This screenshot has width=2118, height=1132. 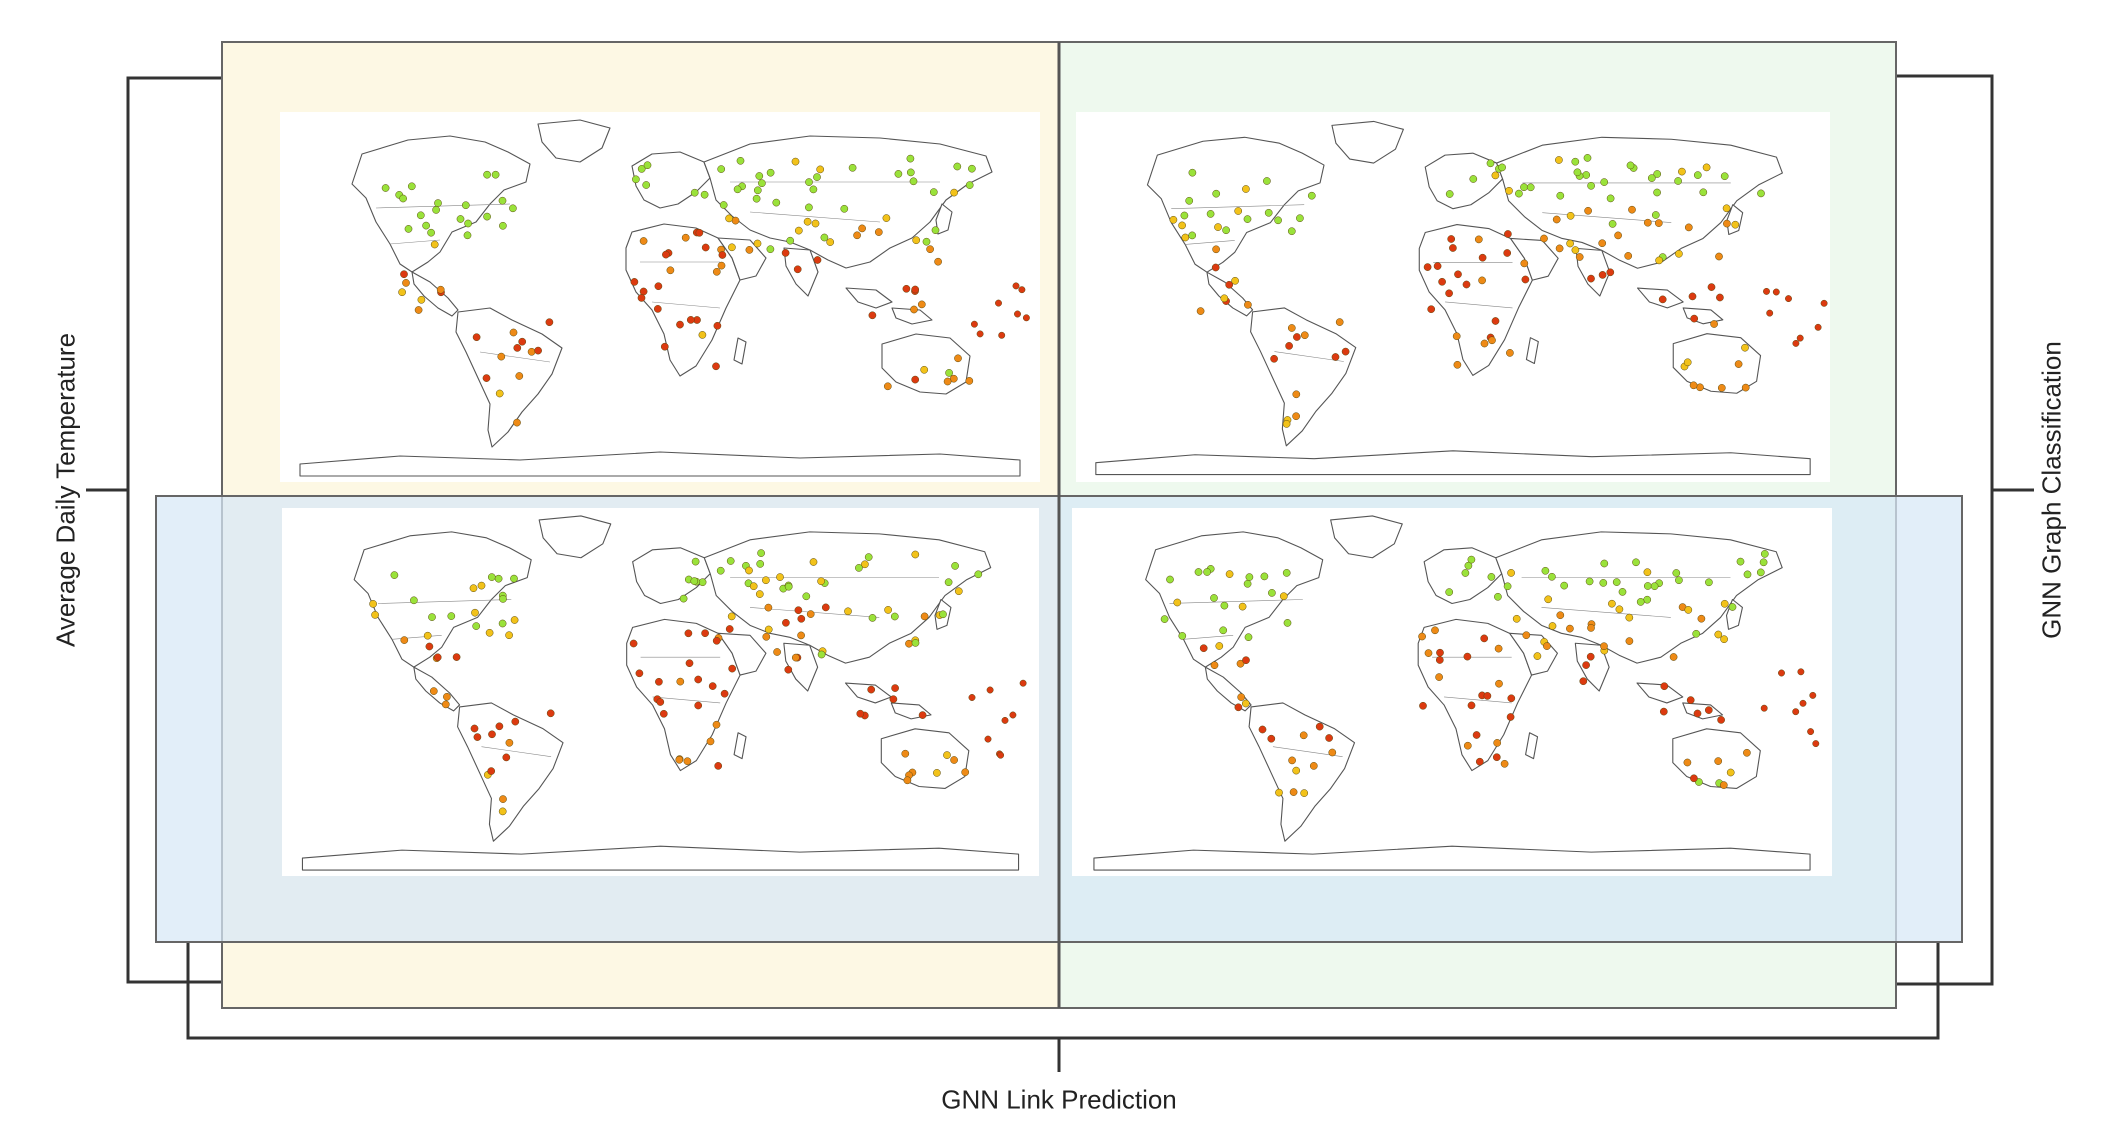 I want to click on bracket-gnn-graph-classification, so click(x=1965, y=530).